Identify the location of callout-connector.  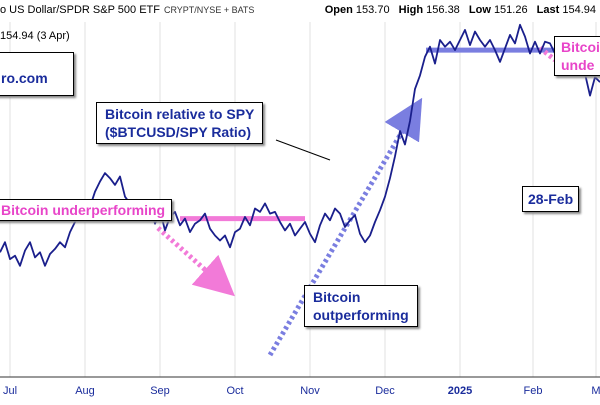
(303, 150).